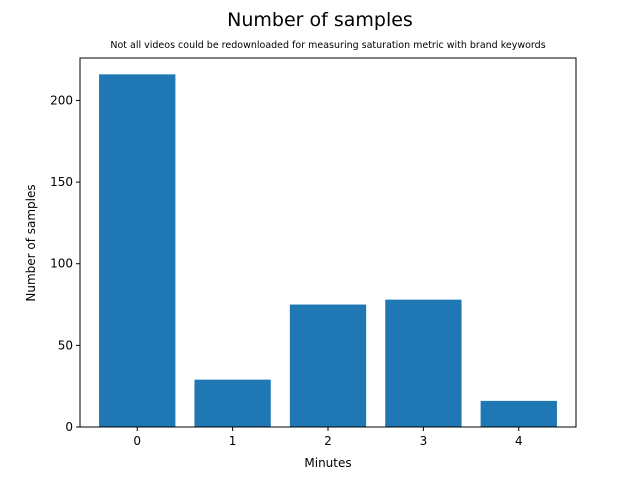 The image size is (640, 480). Describe the element at coordinates (424, 441) in the screenshot. I see `x-tick-label-3: 3` at that location.